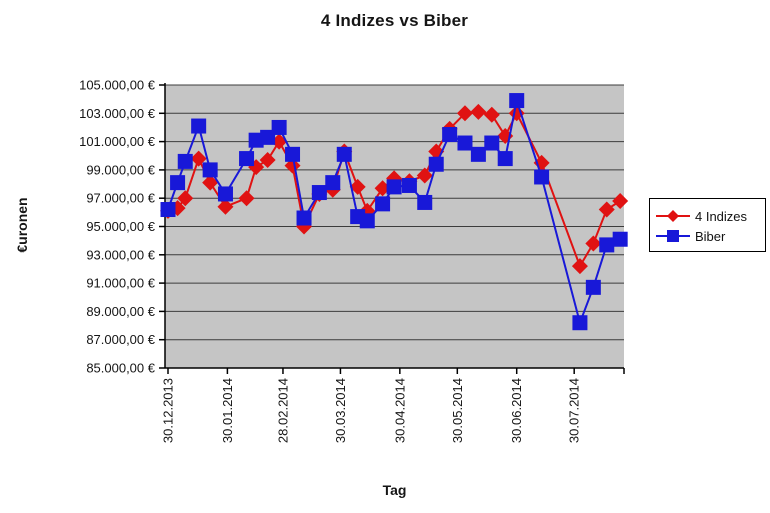 This screenshot has width=770, height=513. I want to click on y-tick-label: 91.000,00 €, so click(120, 283).